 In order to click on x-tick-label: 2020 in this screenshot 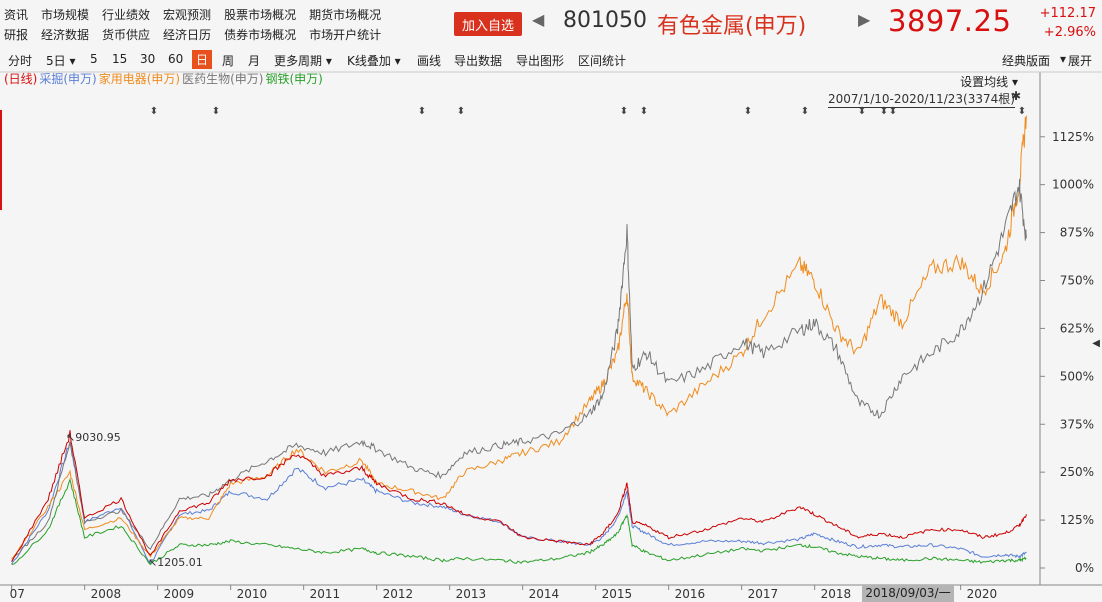, I will do `click(982, 594)`.